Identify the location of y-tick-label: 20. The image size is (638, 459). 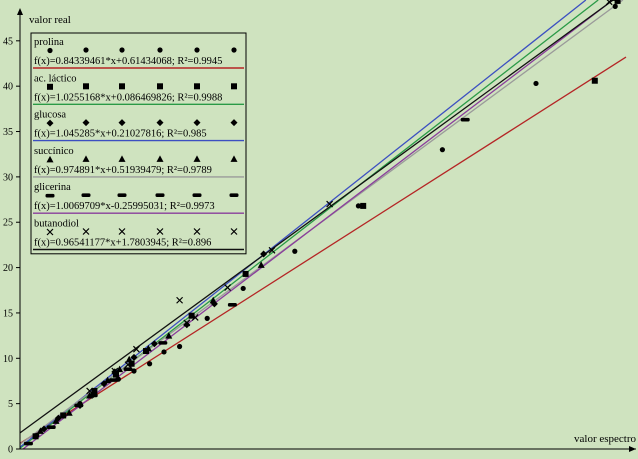
(8, 268).